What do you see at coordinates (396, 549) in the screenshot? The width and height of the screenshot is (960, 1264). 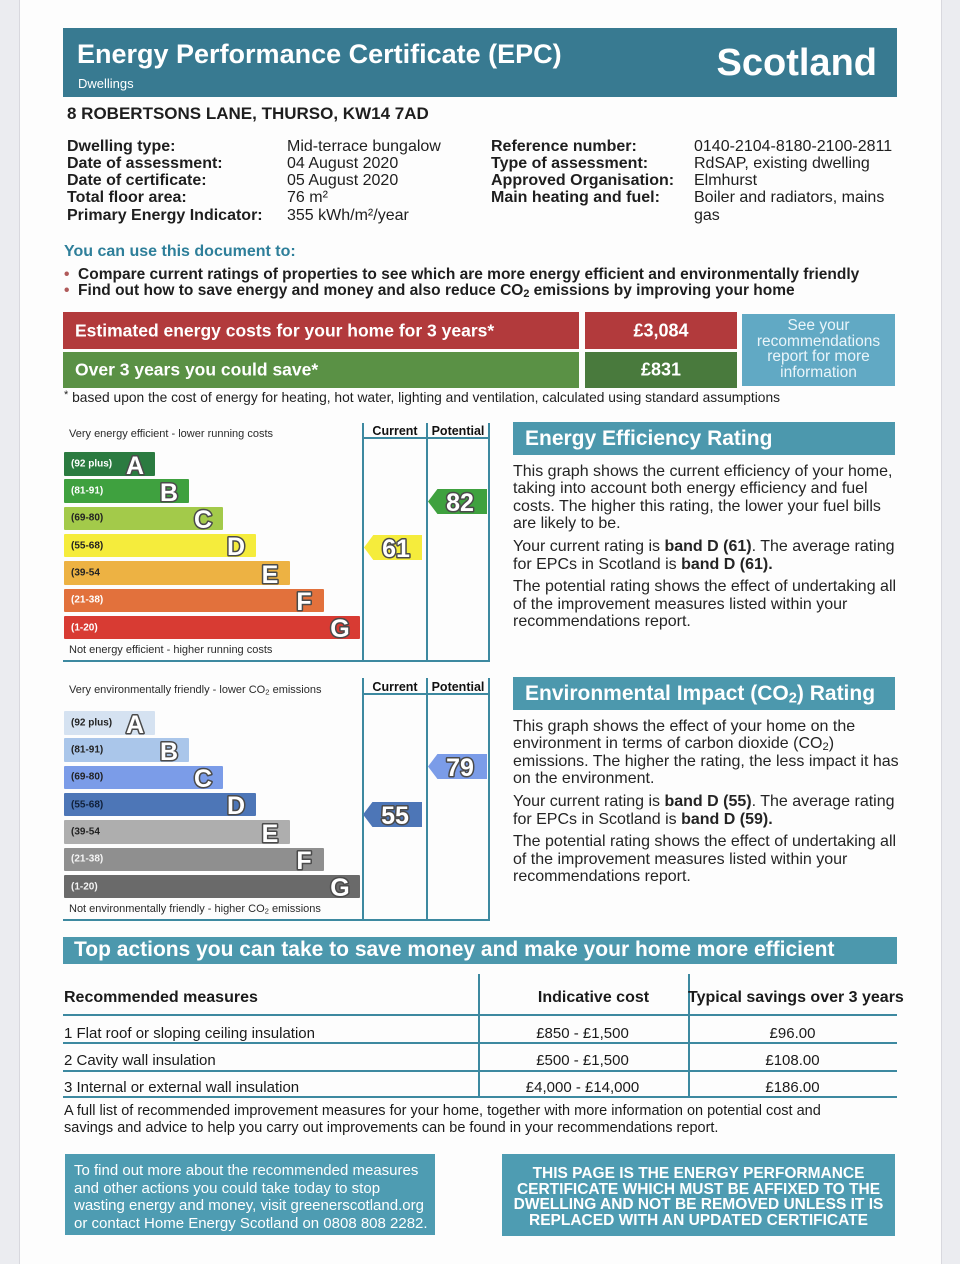 I see `svg-text: 61` at bounding box center [396, 549].